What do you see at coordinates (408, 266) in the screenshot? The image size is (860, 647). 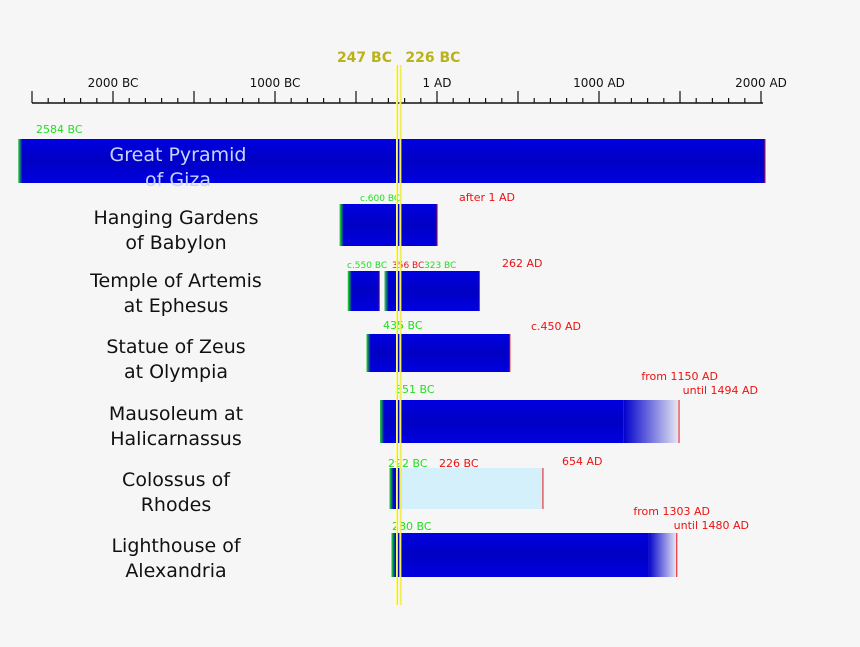 I see `end-date-label: 356 BC` at bounding box center [408, 266].